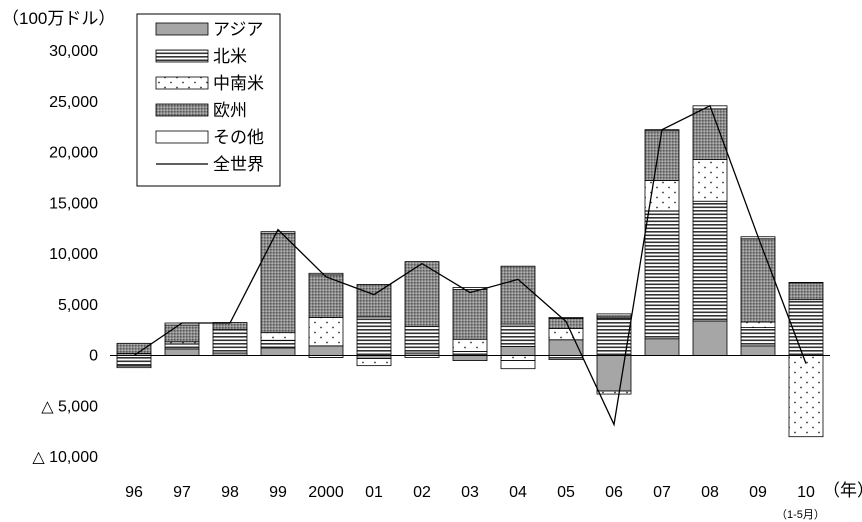 This screenshot has width=862, height=522. I want to click on legend-swatch-europe, so click(182, 110).